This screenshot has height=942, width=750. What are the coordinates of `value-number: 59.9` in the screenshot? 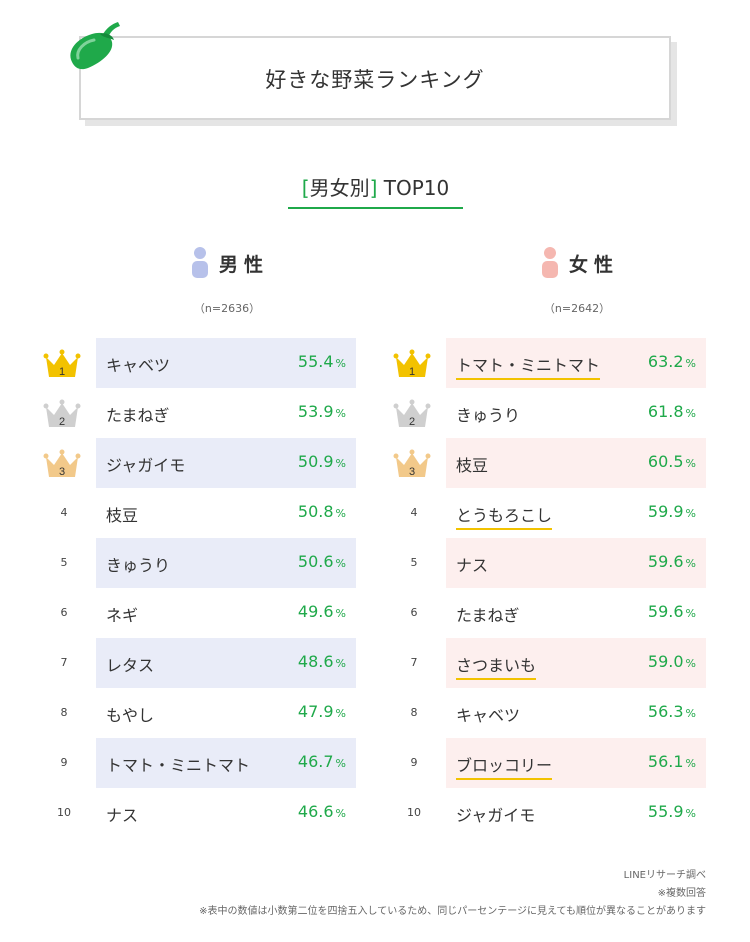 It's located at (665, 511).